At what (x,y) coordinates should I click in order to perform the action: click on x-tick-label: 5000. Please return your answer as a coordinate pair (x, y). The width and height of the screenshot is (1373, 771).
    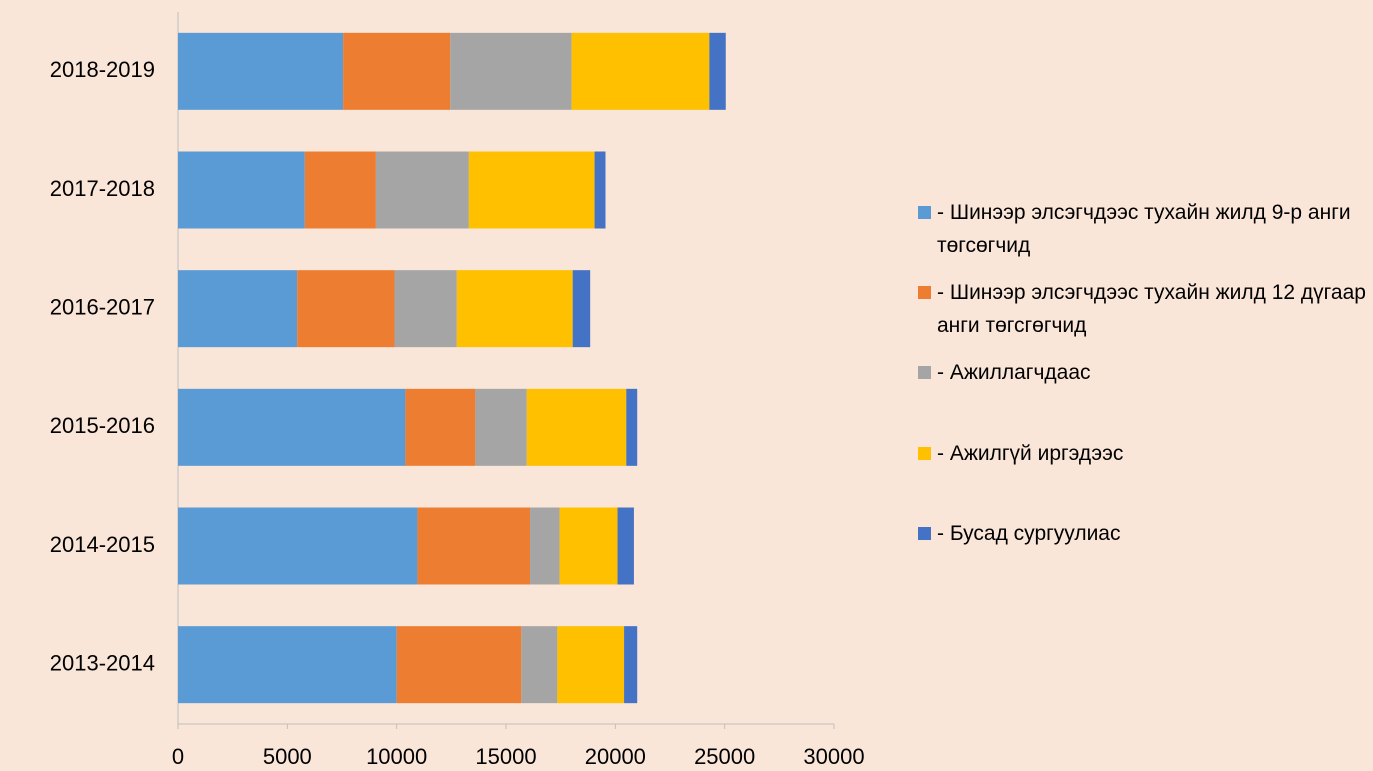
    Looking at the image, I should click on (287, 756).